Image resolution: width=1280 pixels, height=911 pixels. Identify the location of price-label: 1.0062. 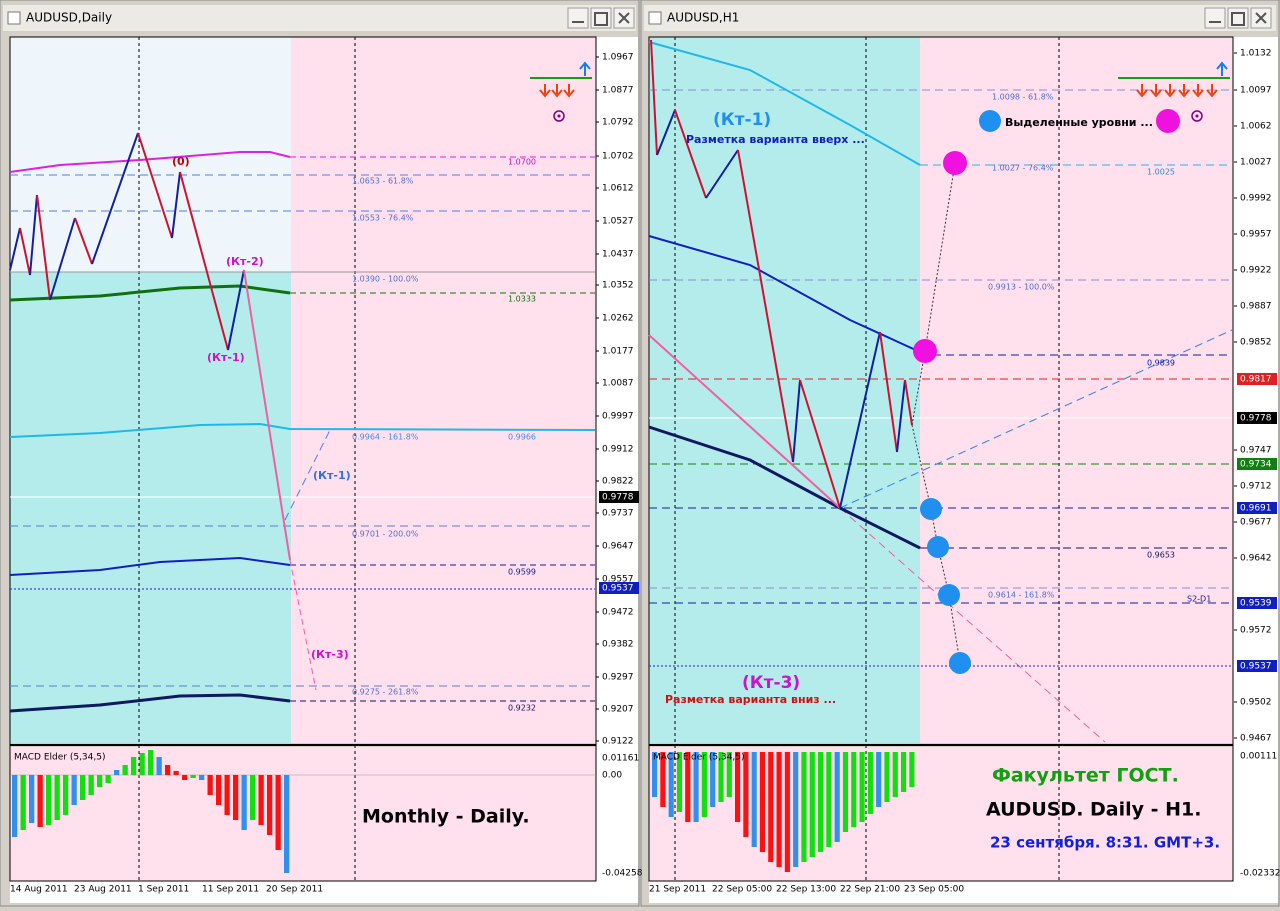
(1256, 127).